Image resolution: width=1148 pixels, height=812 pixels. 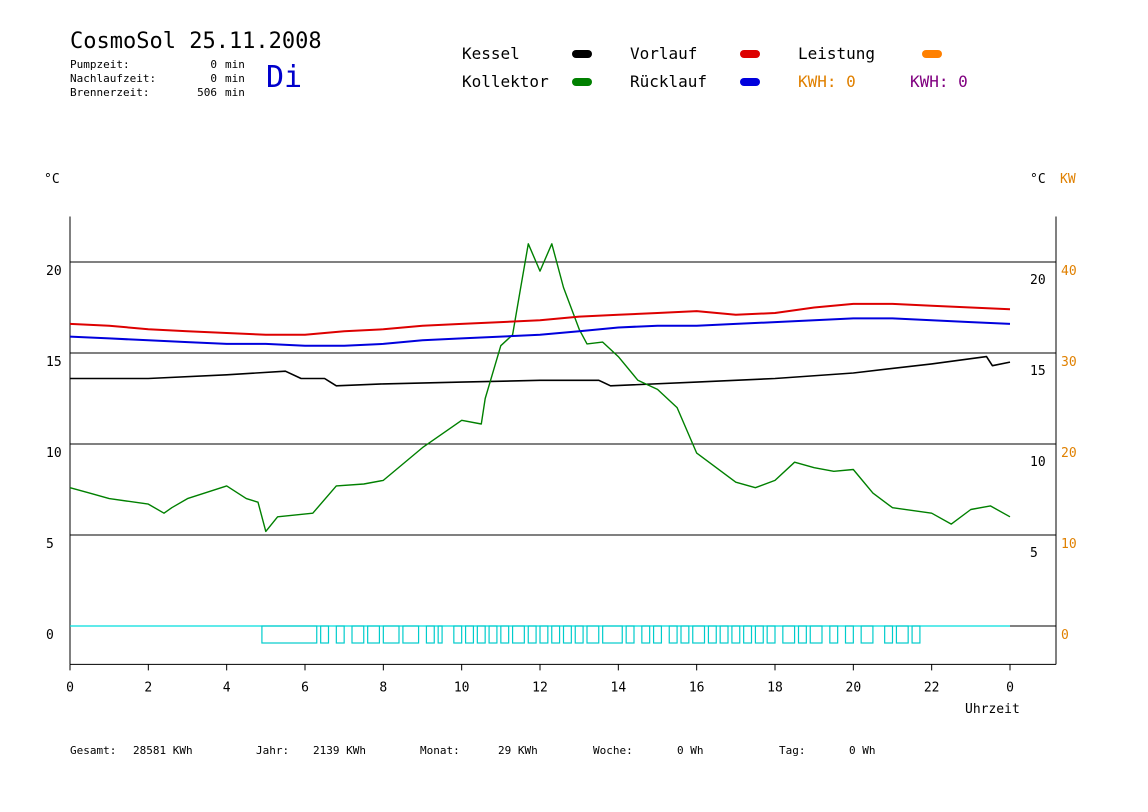 What do you see at coordinates (854, 687) in the screenshot?
I see `x-tick-label: 20` at bounding box center [854, 687].